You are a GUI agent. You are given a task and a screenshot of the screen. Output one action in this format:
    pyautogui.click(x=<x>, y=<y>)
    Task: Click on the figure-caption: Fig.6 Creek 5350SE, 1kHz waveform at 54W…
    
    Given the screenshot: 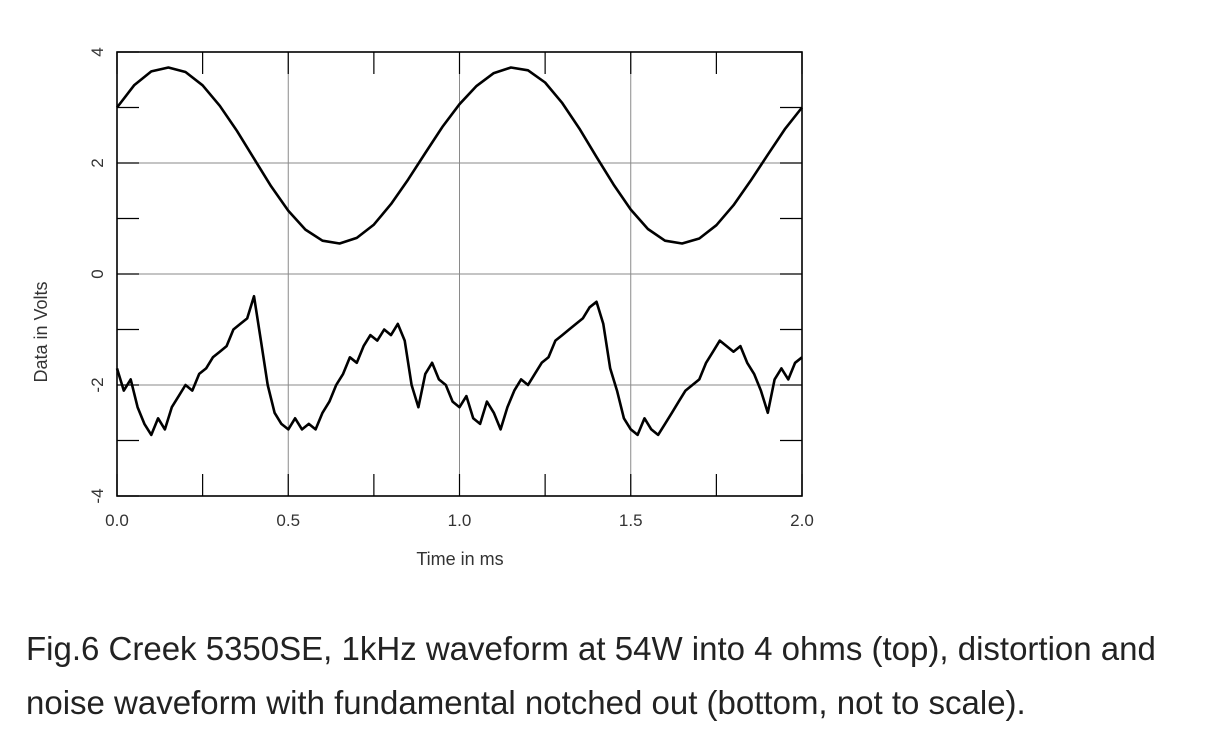 What is the action you would take?
    pyautogui.click(x=591, y=675)
    